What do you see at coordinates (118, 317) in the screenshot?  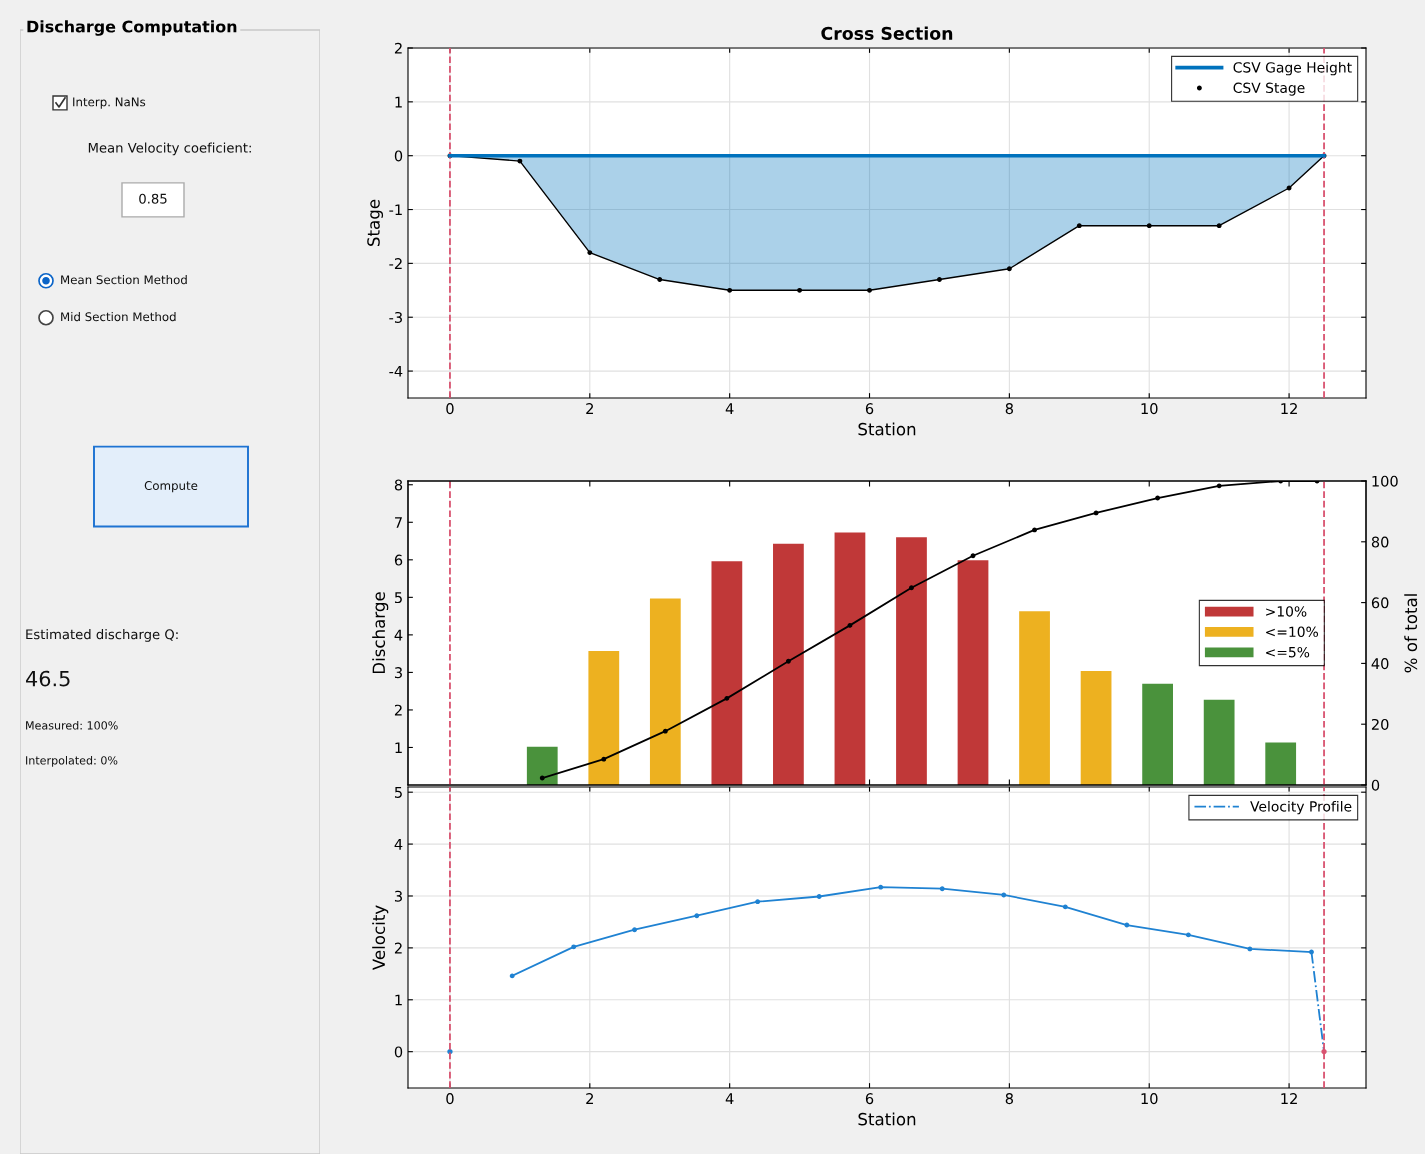 I see `text: Mid Section Method` at bounding box center [118, 317].